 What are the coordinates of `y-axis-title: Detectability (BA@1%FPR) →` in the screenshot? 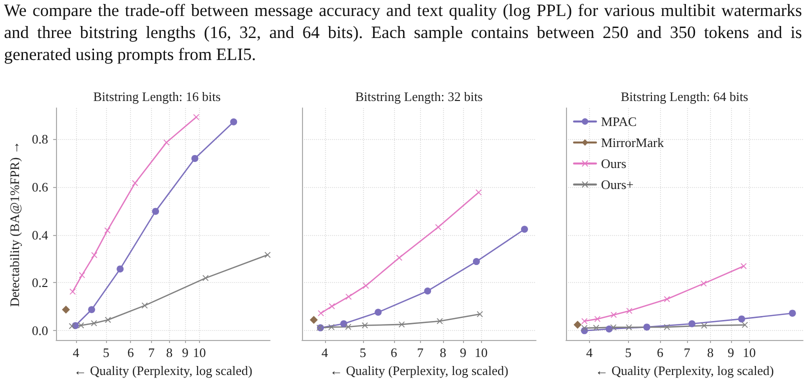 It's located at (14, 224).